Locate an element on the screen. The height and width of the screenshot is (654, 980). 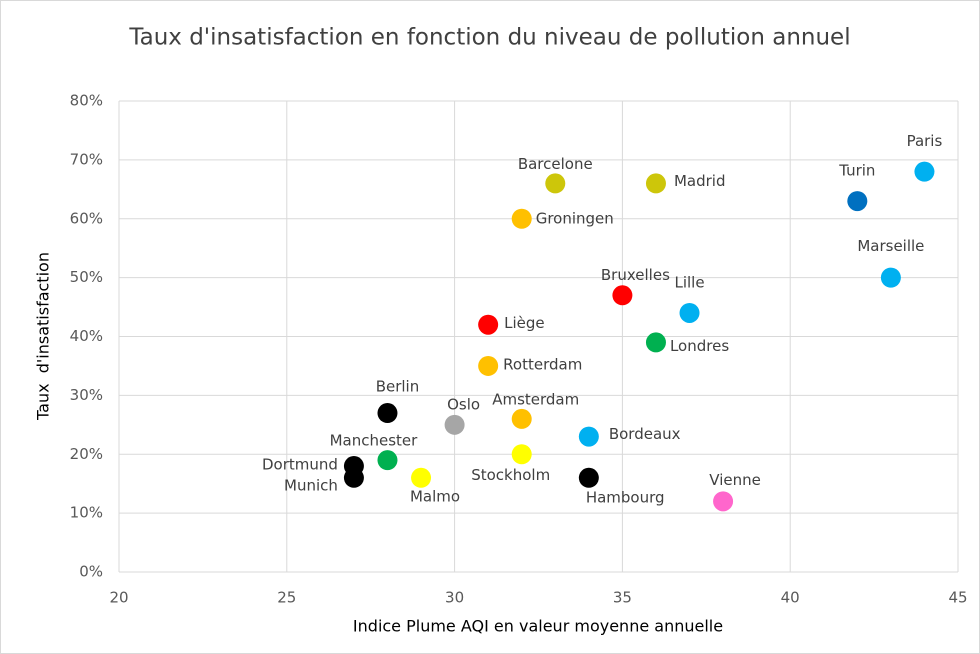
point-label: Groningen is located at coordinates (575, 218).